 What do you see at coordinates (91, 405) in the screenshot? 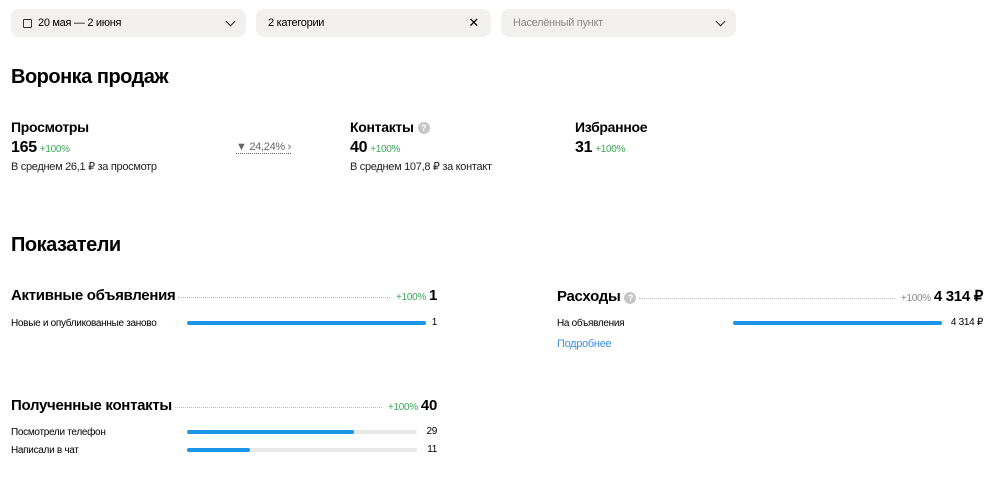
I see `received-contacts-title: Полученные контакты` at bounding box center [91, 405].